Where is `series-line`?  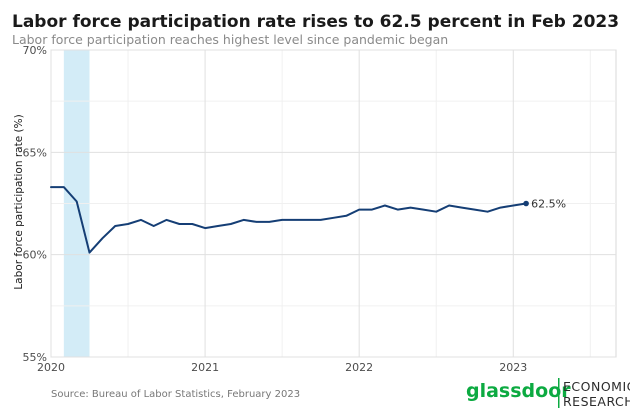 series-line is located at coordinates (289, 220).